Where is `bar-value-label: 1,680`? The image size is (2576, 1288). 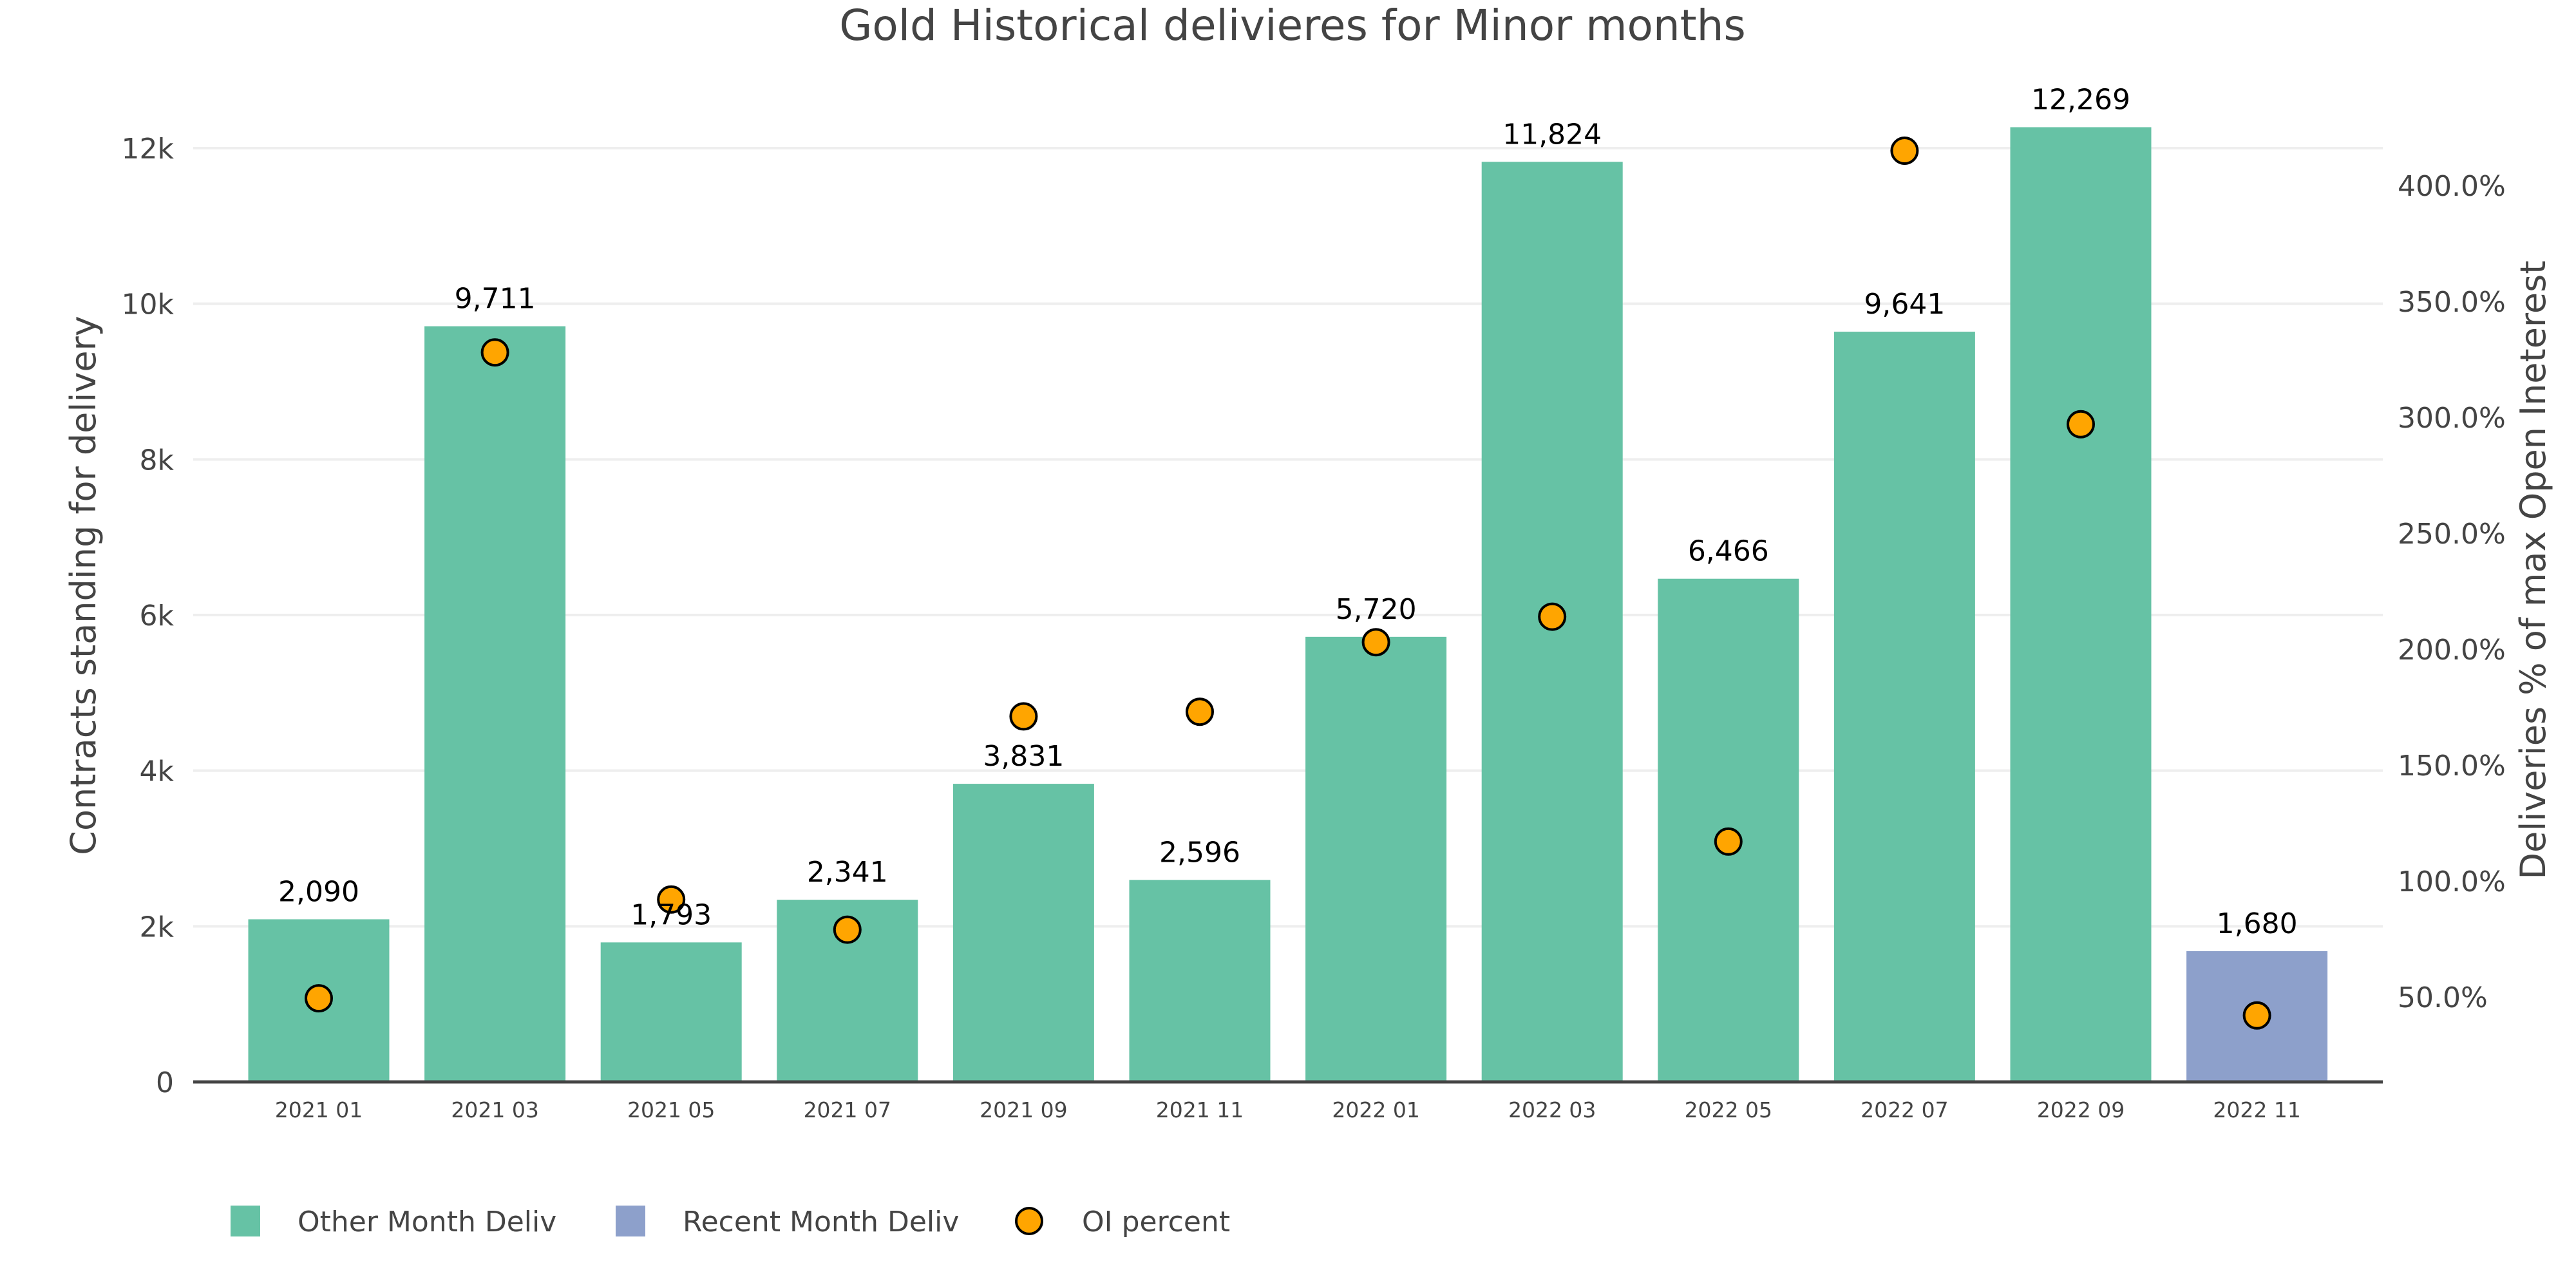 bar-value-label: 1,680 is located at coordinates (2258, 923).